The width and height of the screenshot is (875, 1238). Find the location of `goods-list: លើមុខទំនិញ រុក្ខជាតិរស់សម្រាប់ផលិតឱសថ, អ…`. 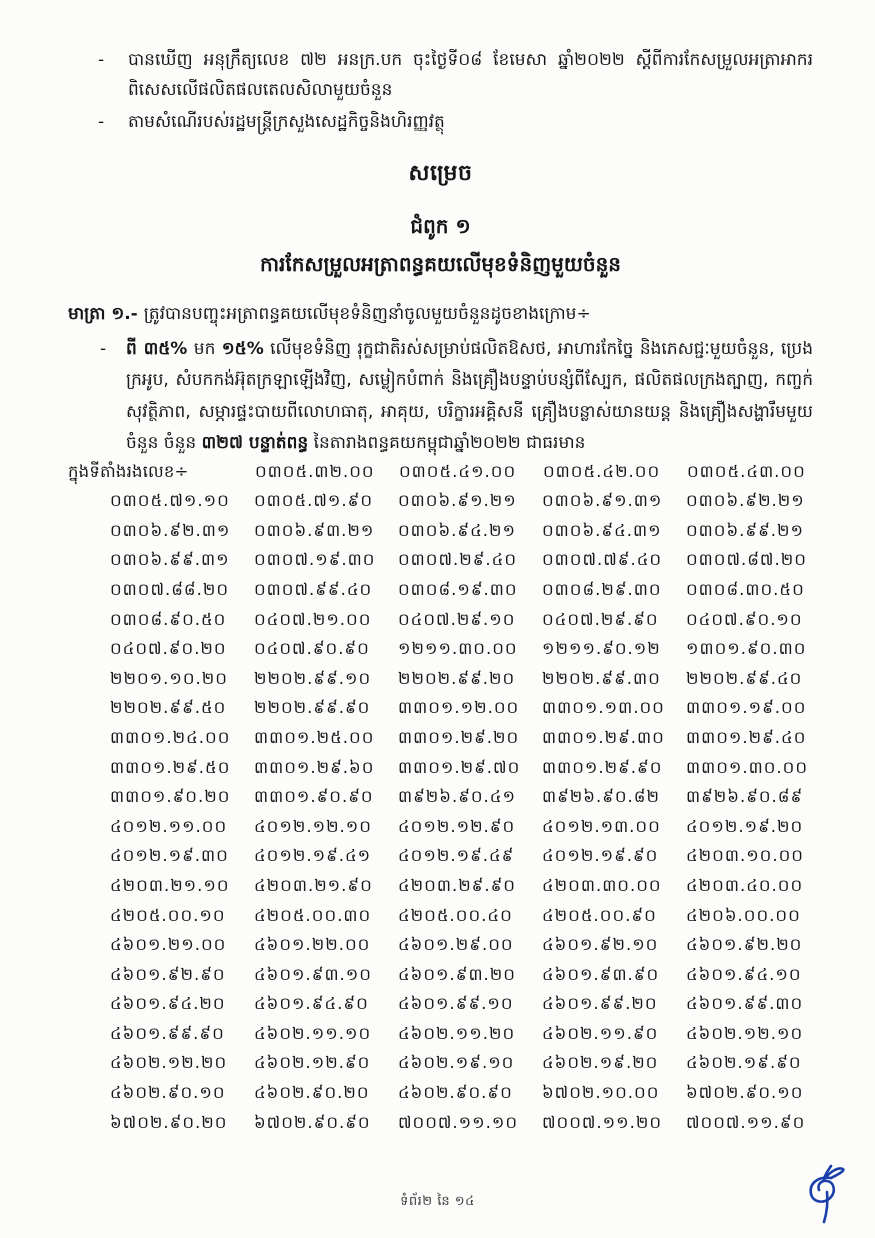

goods-list: លើមុខទំនិញ រុក្ខជាតិរស់សម្រាប់ផលិតឱសថ, អ… is located at coordinates (470, 396).